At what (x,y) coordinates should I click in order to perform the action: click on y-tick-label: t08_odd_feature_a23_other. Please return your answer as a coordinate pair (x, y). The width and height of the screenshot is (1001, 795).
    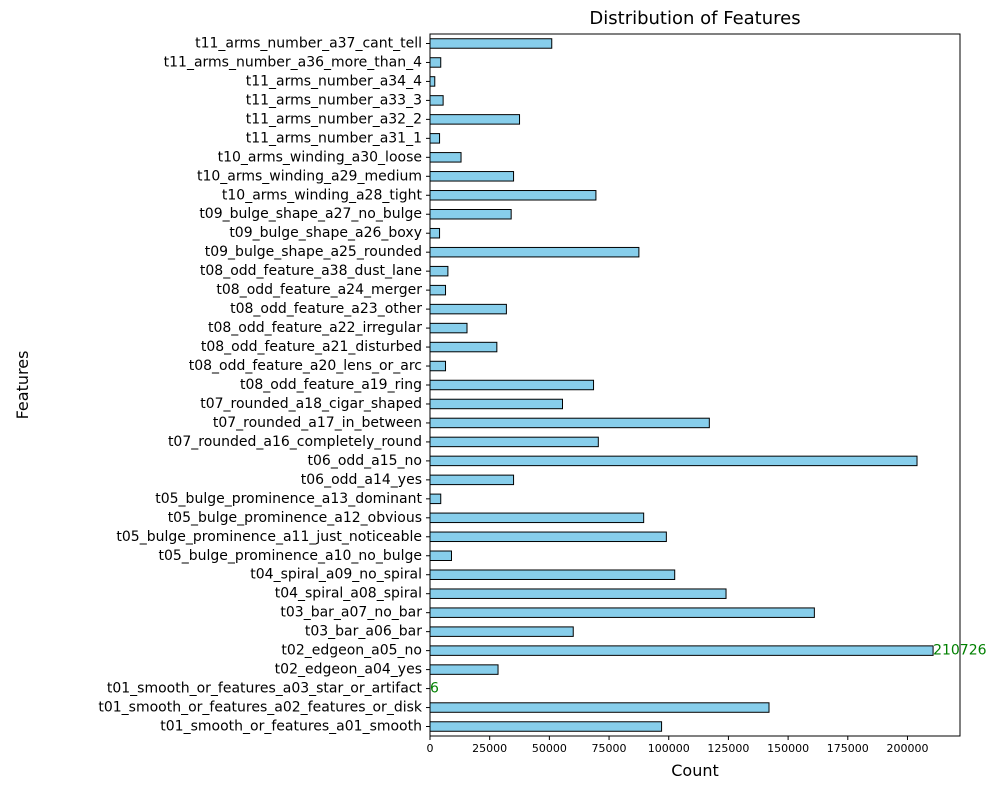
    Looking at the image, I should click on (326, 309).